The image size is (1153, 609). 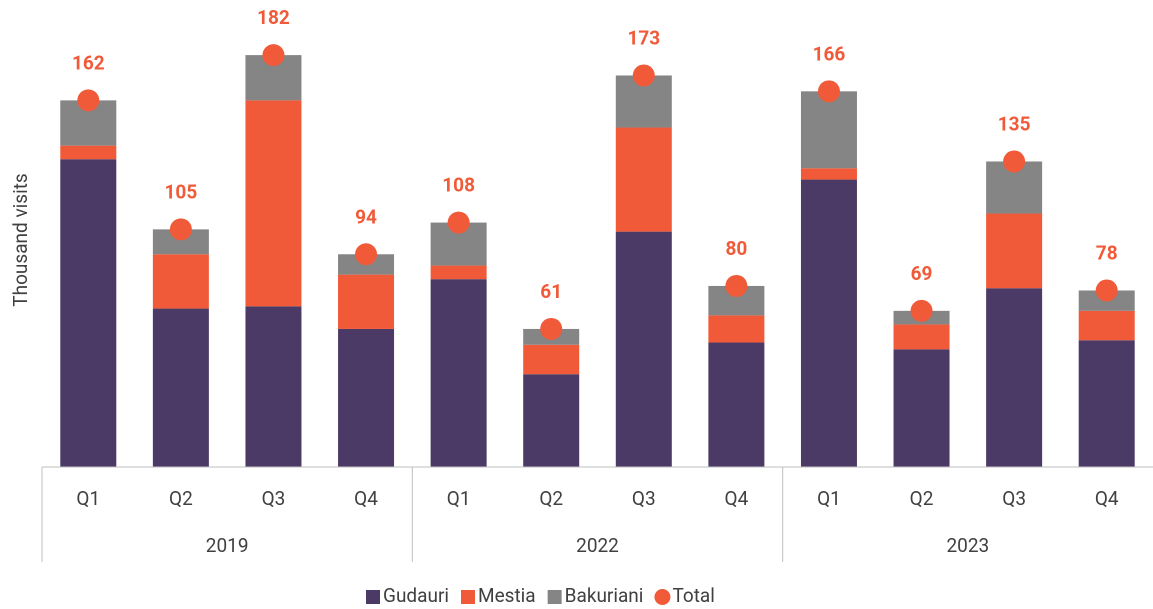 What do you see at coordinates (88, 62) in the screenshot?
I see `data-label: 162` at bounding box center [88, 62].